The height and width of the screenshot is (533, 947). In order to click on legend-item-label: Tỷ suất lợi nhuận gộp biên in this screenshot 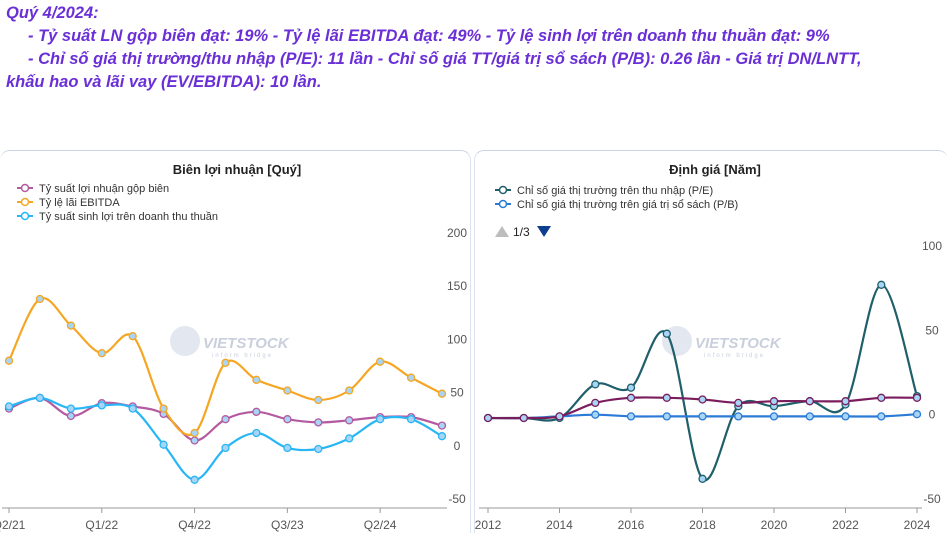, I will do `click(104, 189)`.